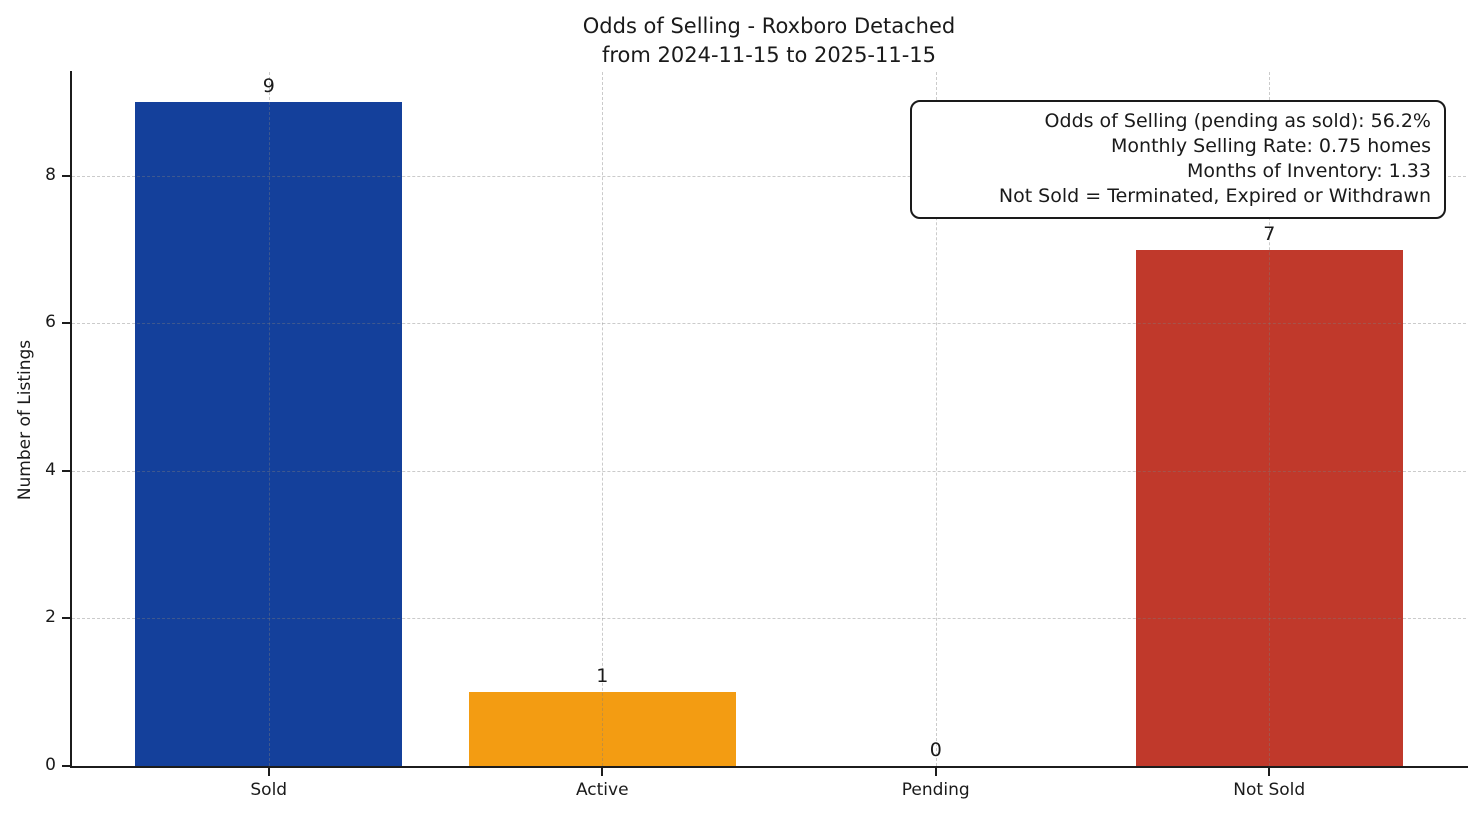  Describe the element at coordinates (769, 767) in the screenshot. I see `x-axis-spine` at that location.